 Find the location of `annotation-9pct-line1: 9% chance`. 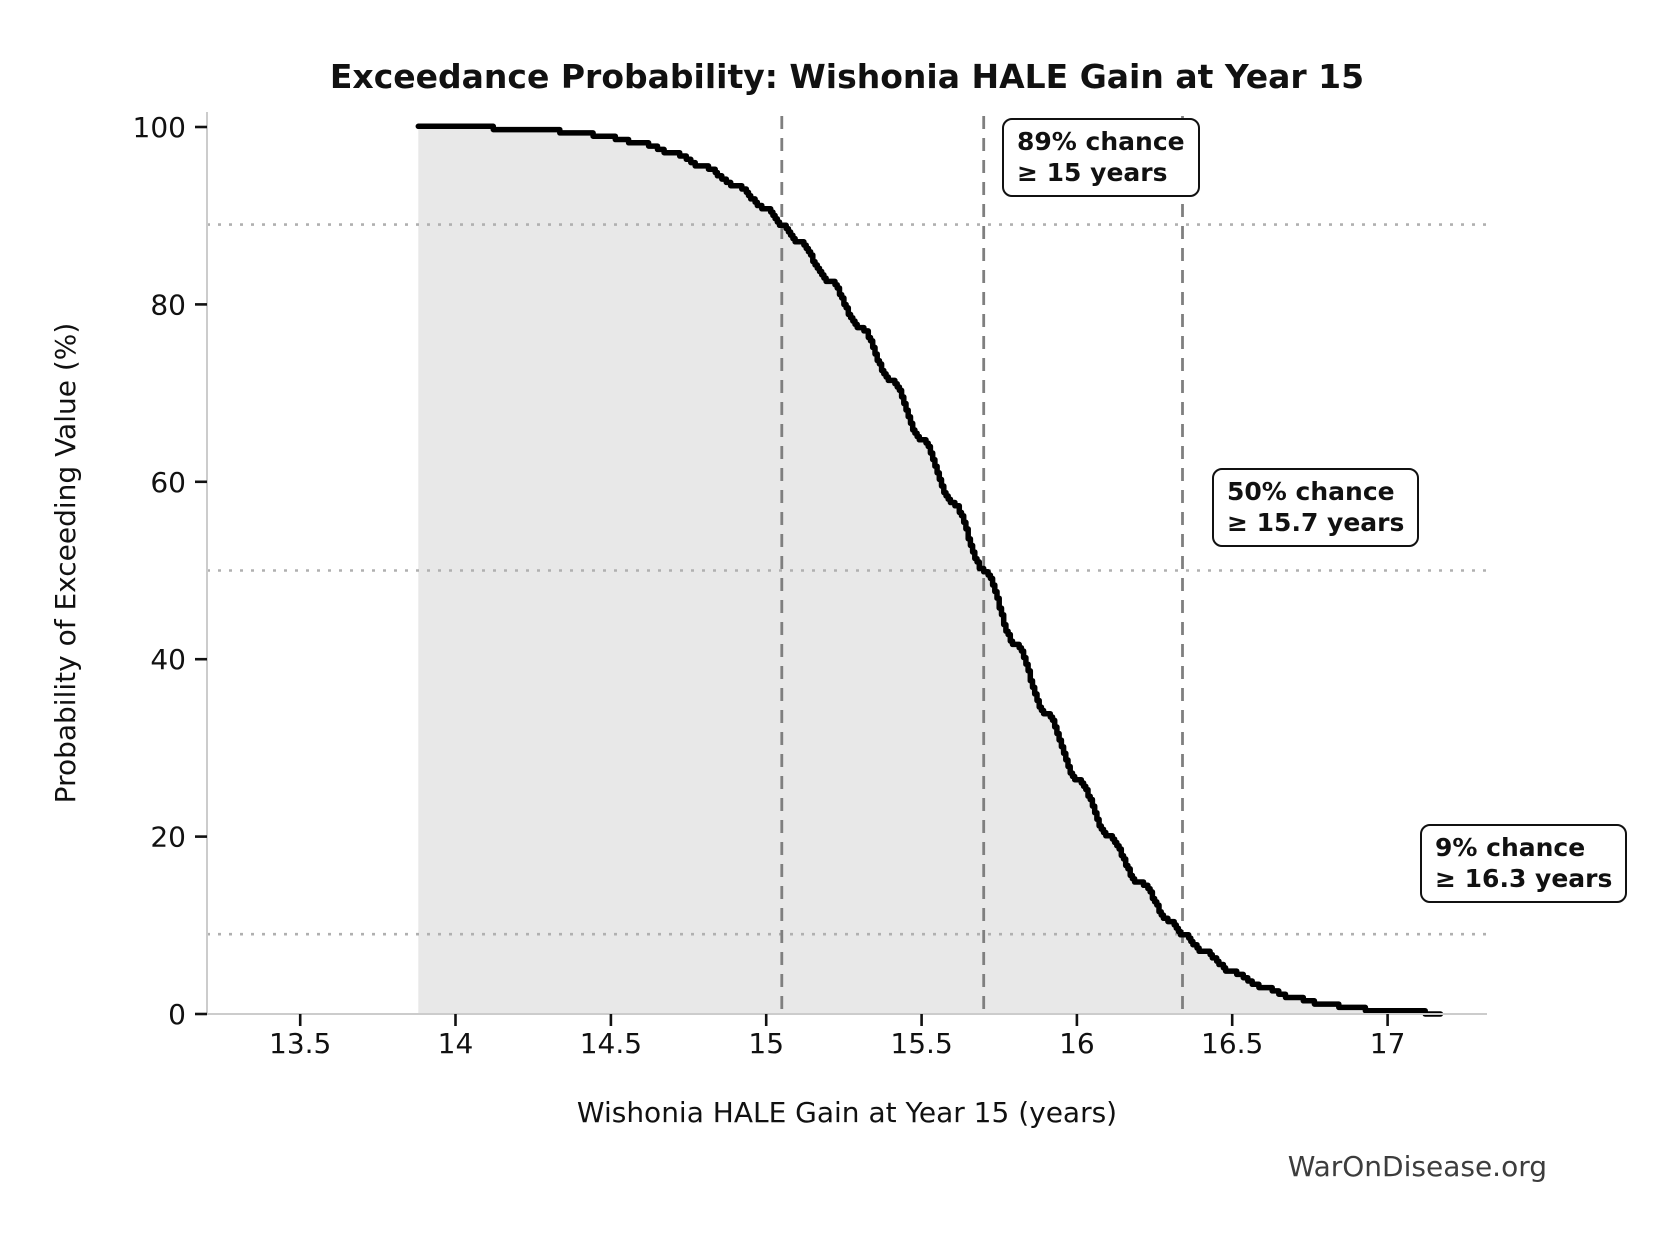

annotation-9pct-line1: 9% chance is located at coordinates (1510, 847).